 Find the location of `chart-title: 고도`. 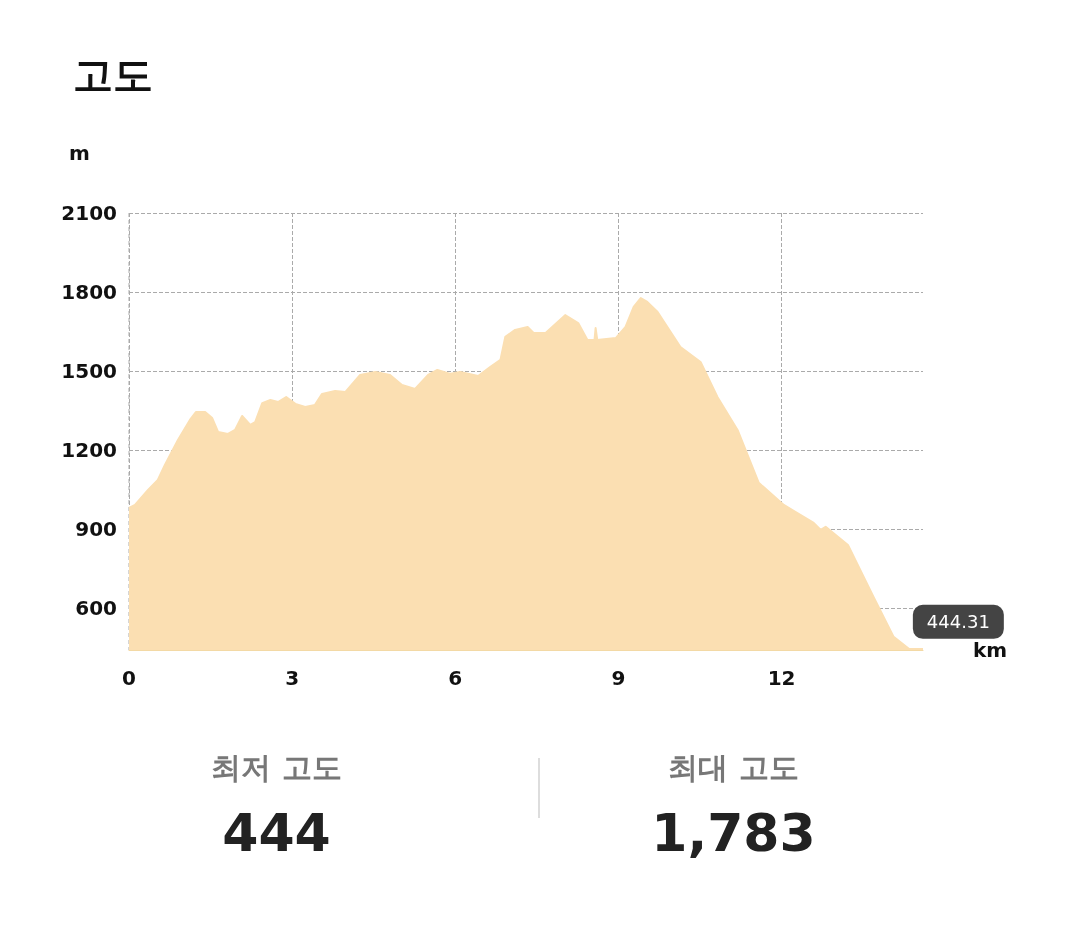

chart-title: 고도 is located at coordinates (113, 75).